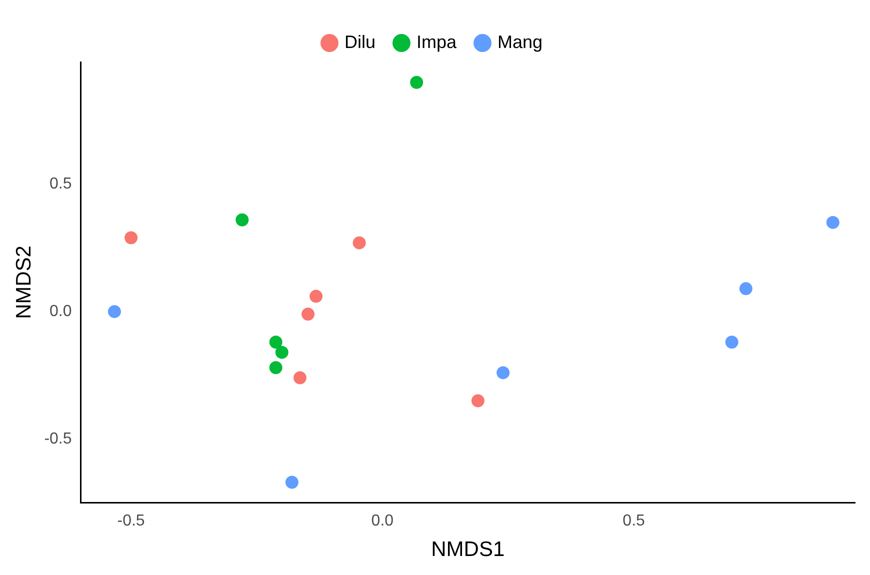 The width and height of the screenshot is (870, 575). What do you see at coordinates (58, 439) in the screenshot?
I see `y-tick-label: -0.5` at bounding box center [58, 439].